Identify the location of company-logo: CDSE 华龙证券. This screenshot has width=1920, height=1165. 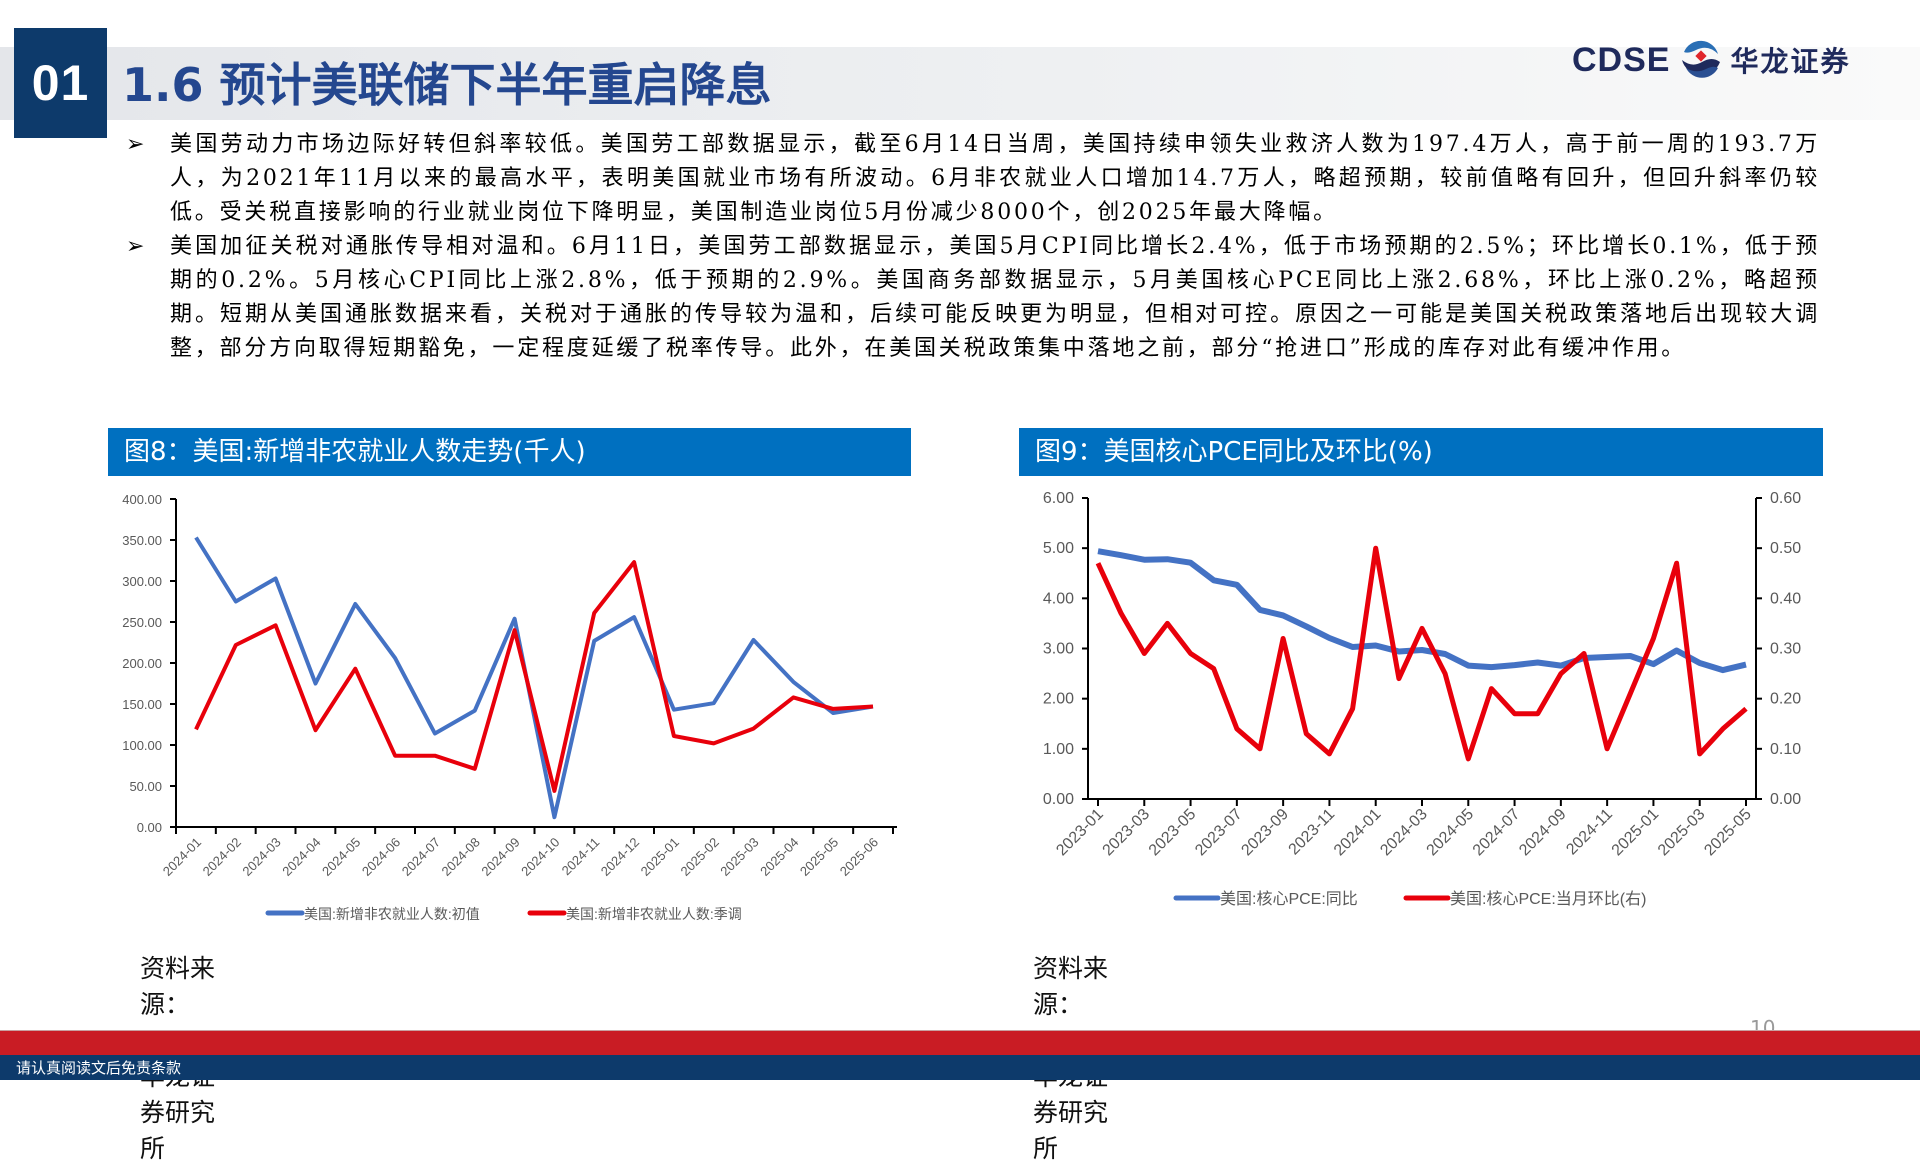
(1711, 60).